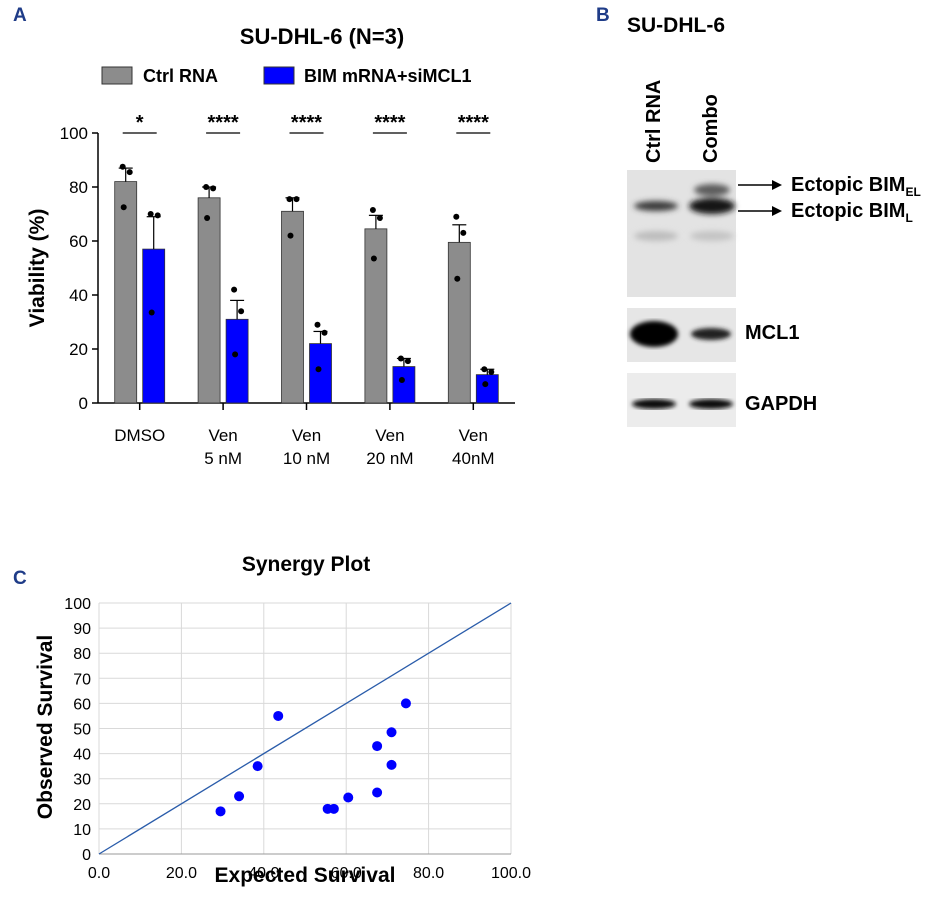 Image resolution: width=946 pixels, height=924 pixels. I want to click on panel-b-letter: B, so click(603, 15).